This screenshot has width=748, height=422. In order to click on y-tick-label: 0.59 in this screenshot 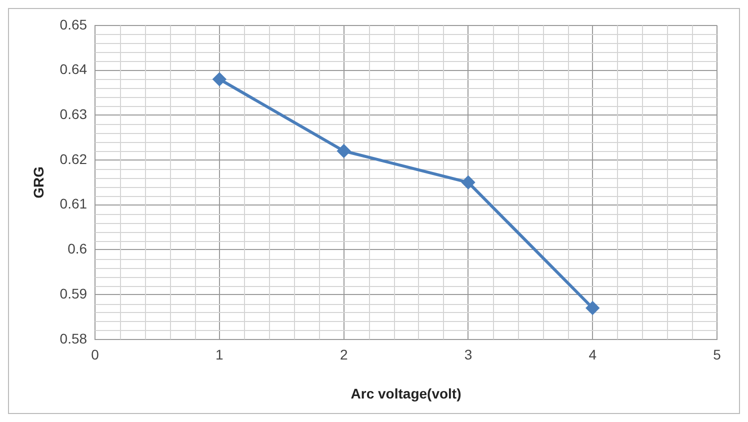, I will do `click(74, 293)`.